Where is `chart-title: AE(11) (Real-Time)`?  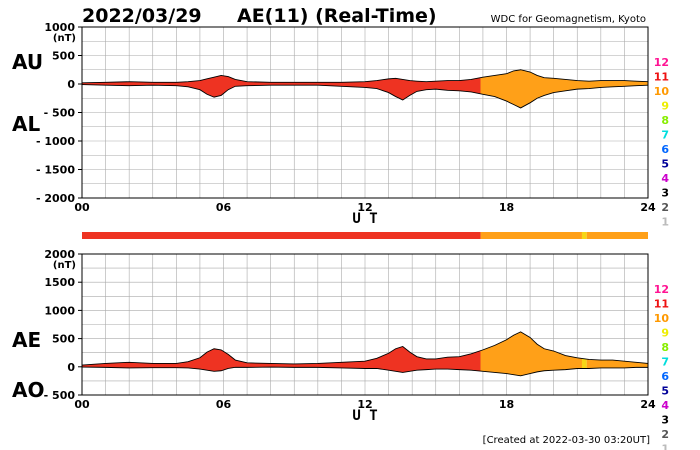
chart-title: AE(11) (Real-Time) is located at coordinates (337, 16).